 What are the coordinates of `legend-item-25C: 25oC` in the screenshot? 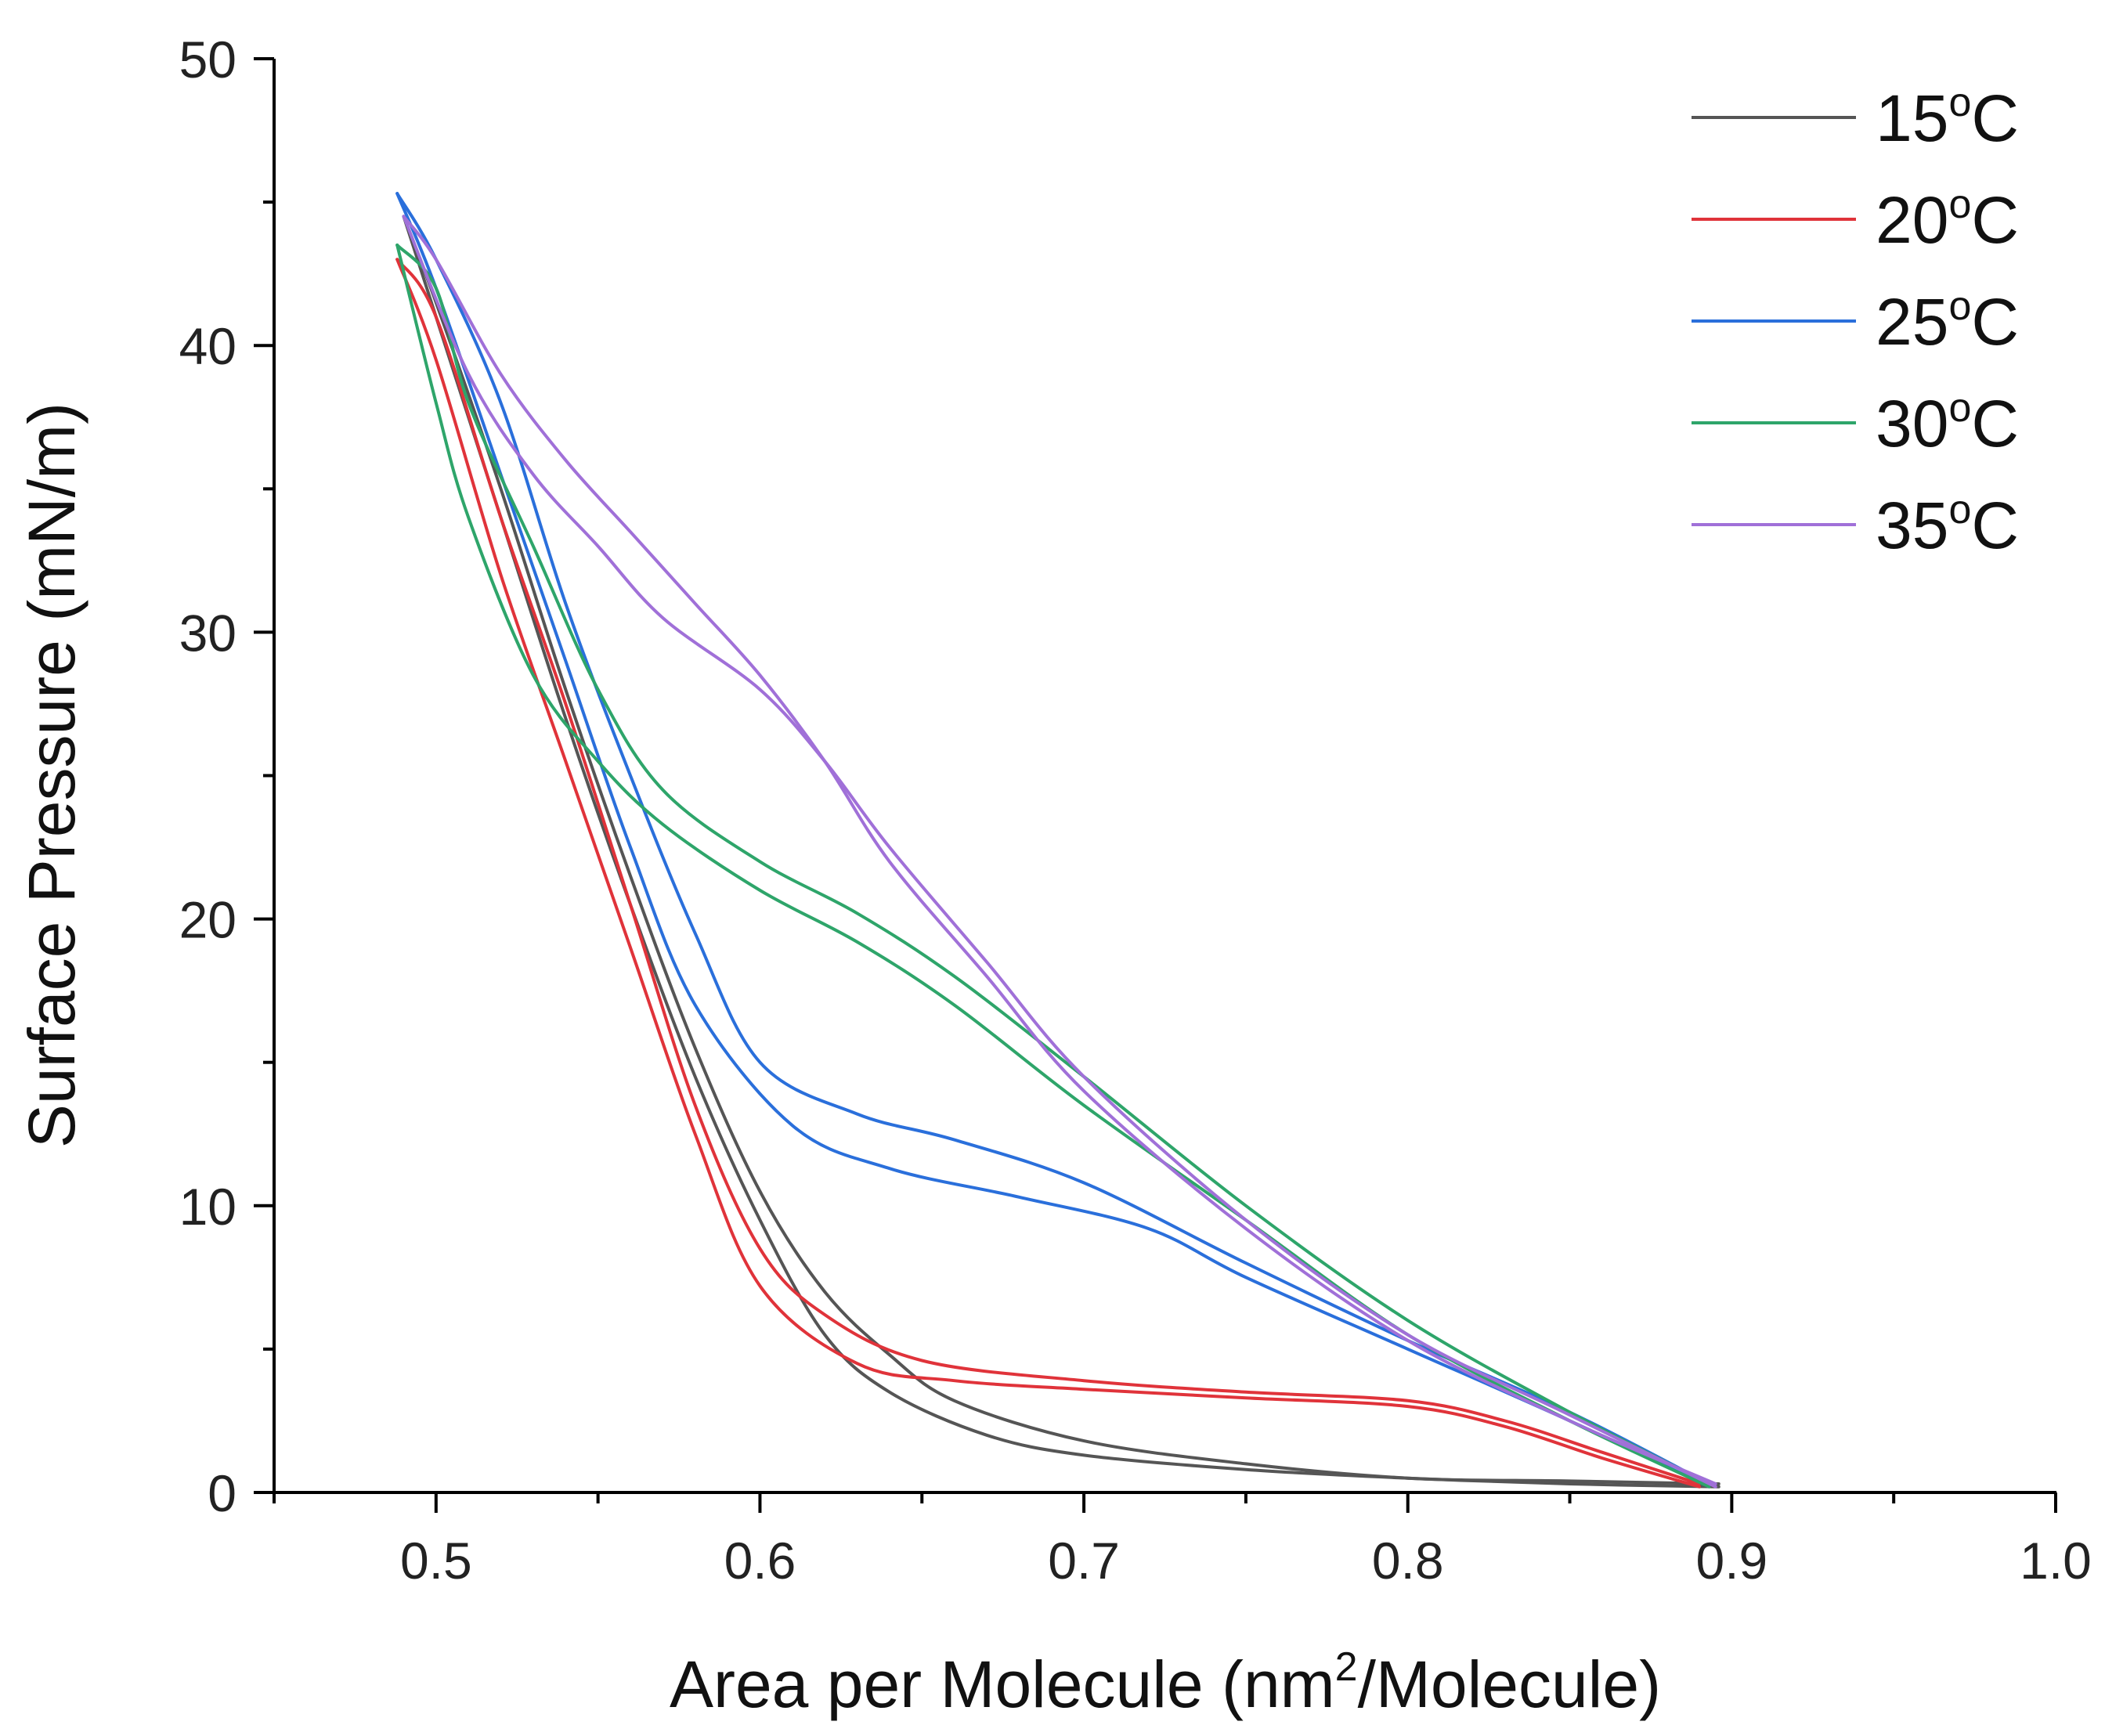 It's located at (1855, 321).